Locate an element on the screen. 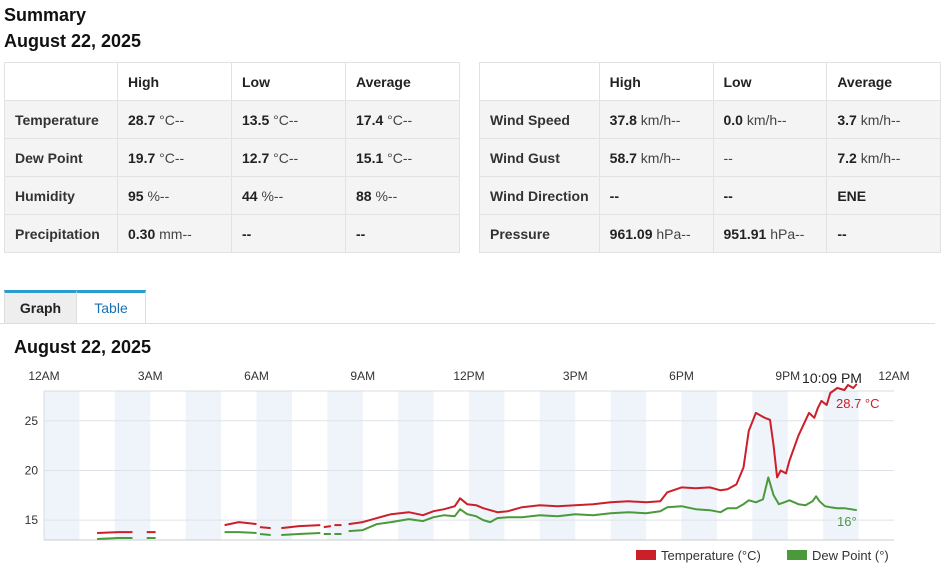 The width and height of the screenshot is (941, 567). y-tick-label: 20 is located at coordinates (32, 470).